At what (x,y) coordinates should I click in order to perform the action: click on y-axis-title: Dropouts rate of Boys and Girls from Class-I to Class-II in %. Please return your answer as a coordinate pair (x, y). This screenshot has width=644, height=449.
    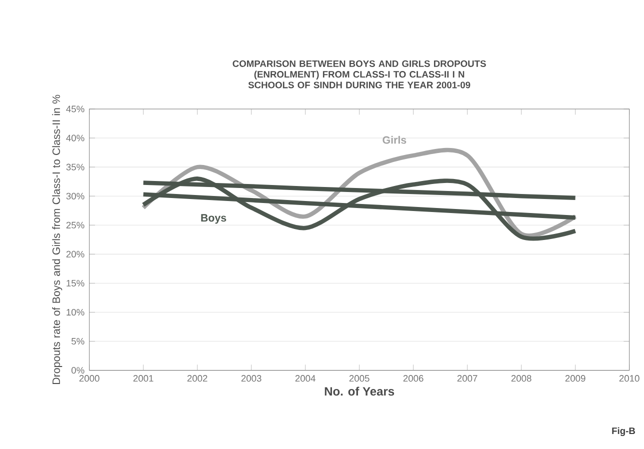
    Looking at the image, I should click on (57, 239).